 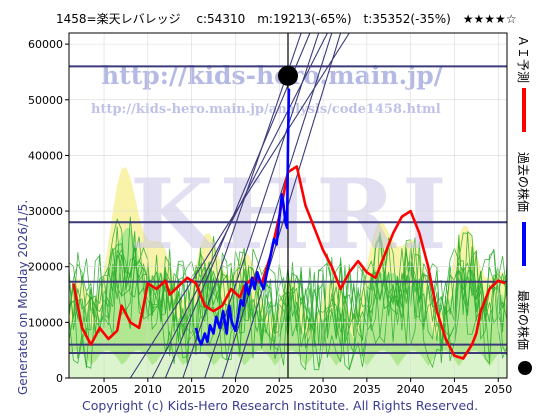 What do you see at coordinates (272, 75) in the screenshot?
I see `watermark-url: http://kids-hero.main.jp/` at bounding box center [272, 75].